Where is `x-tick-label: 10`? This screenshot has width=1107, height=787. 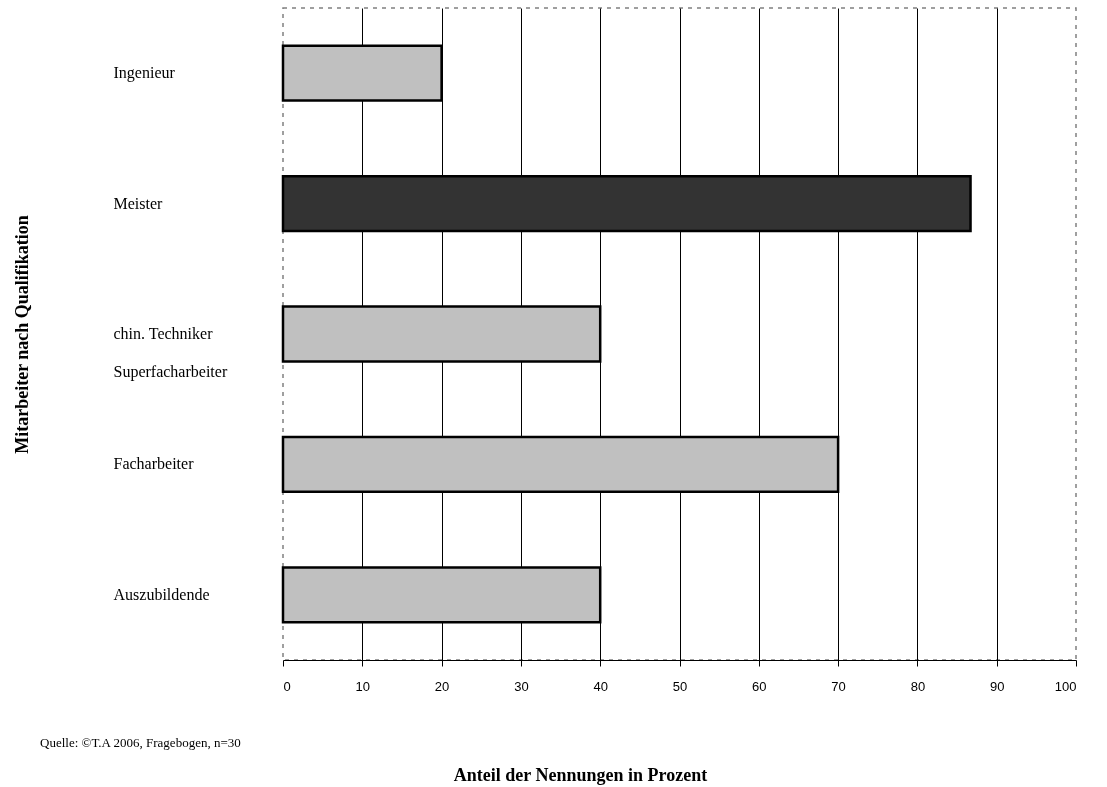
x-tick-label: 10 is located at coordinates (363, 686).